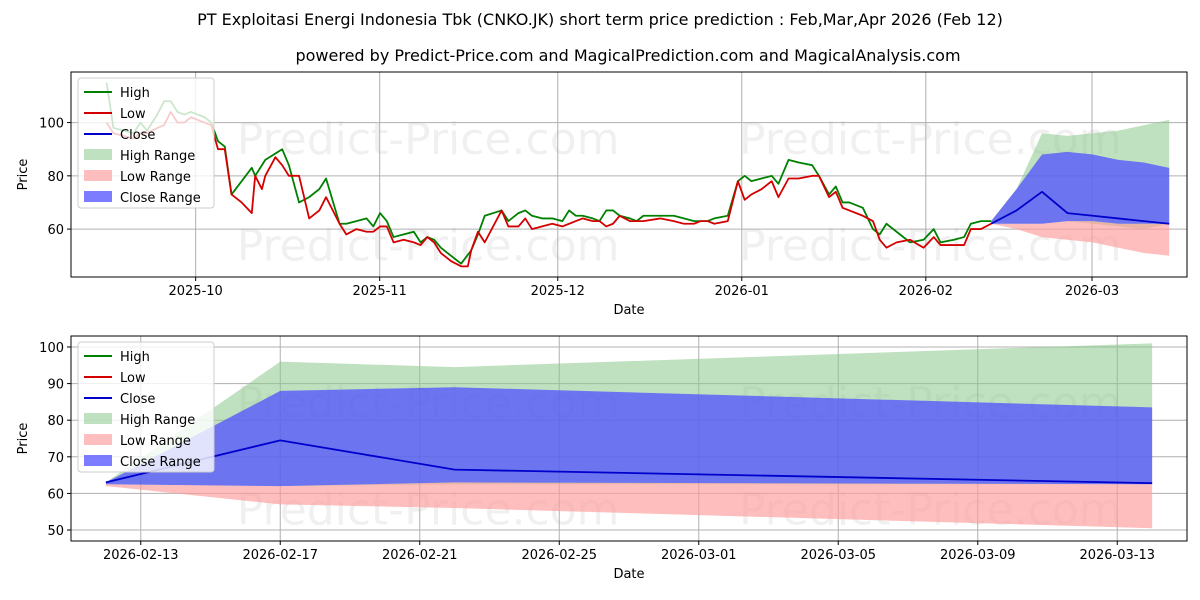 The image size is (1200, 600). What do you see at coordinates (1092, 291) in the screenshot?
I see `x-tick-label: 2026-03` at bounding box center [1092, 291].